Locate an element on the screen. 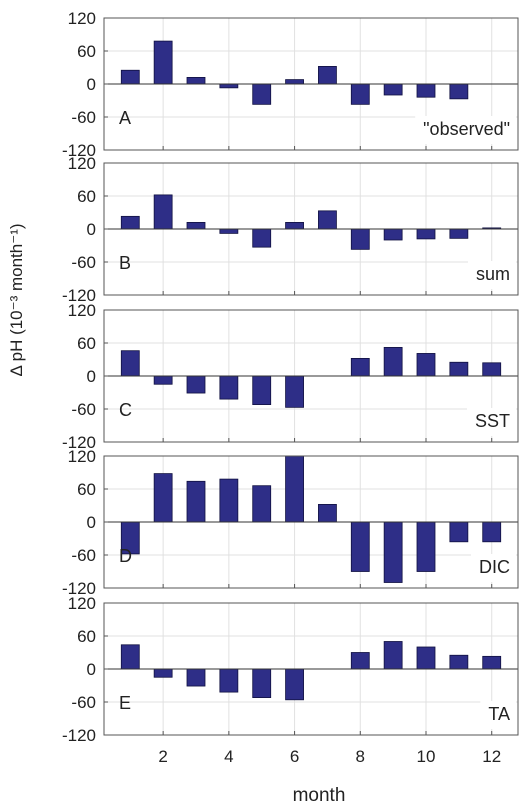 The image size is (524, 810). panel-letter-c: C is located at coordinates (125, 410).